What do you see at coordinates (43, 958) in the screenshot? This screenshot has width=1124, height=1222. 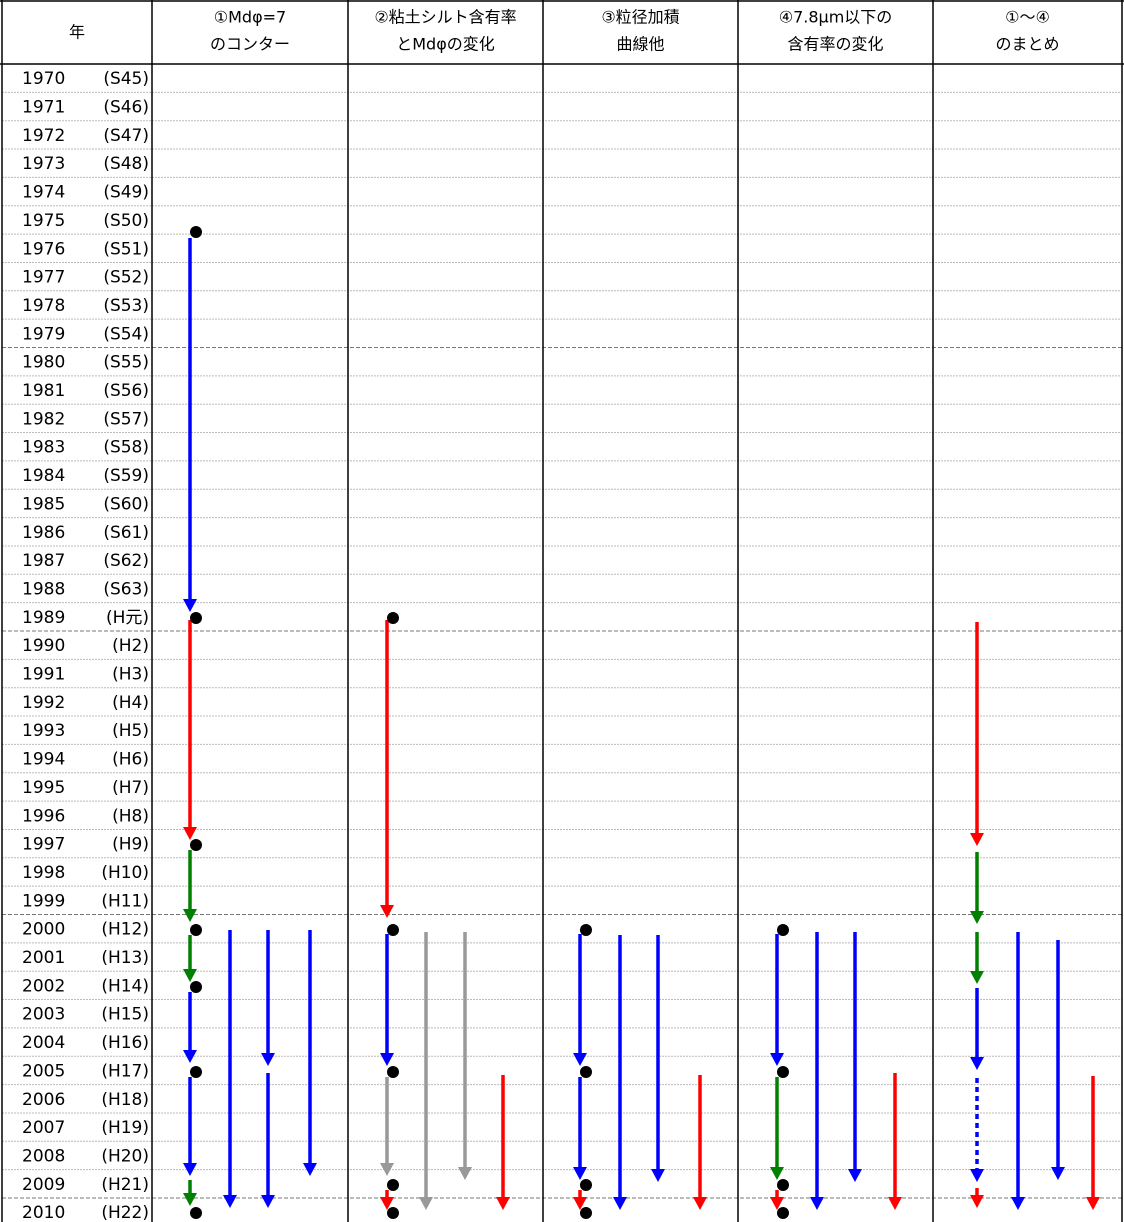 I see `year: 2001` at bounding box center [43, 958].